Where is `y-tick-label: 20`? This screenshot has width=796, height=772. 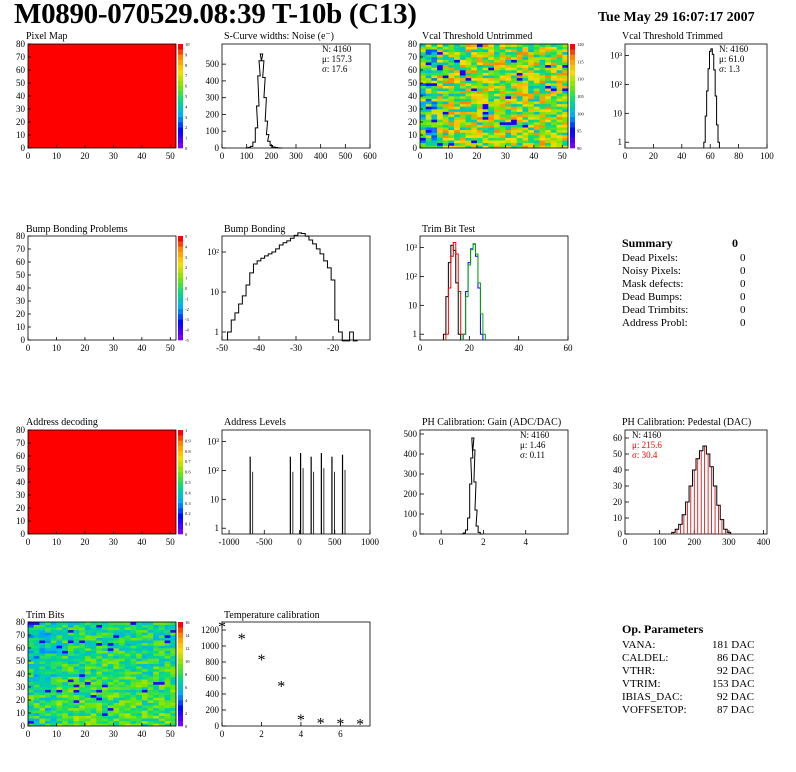
y-tick-label: 20 is located at coordinates (618, 502).